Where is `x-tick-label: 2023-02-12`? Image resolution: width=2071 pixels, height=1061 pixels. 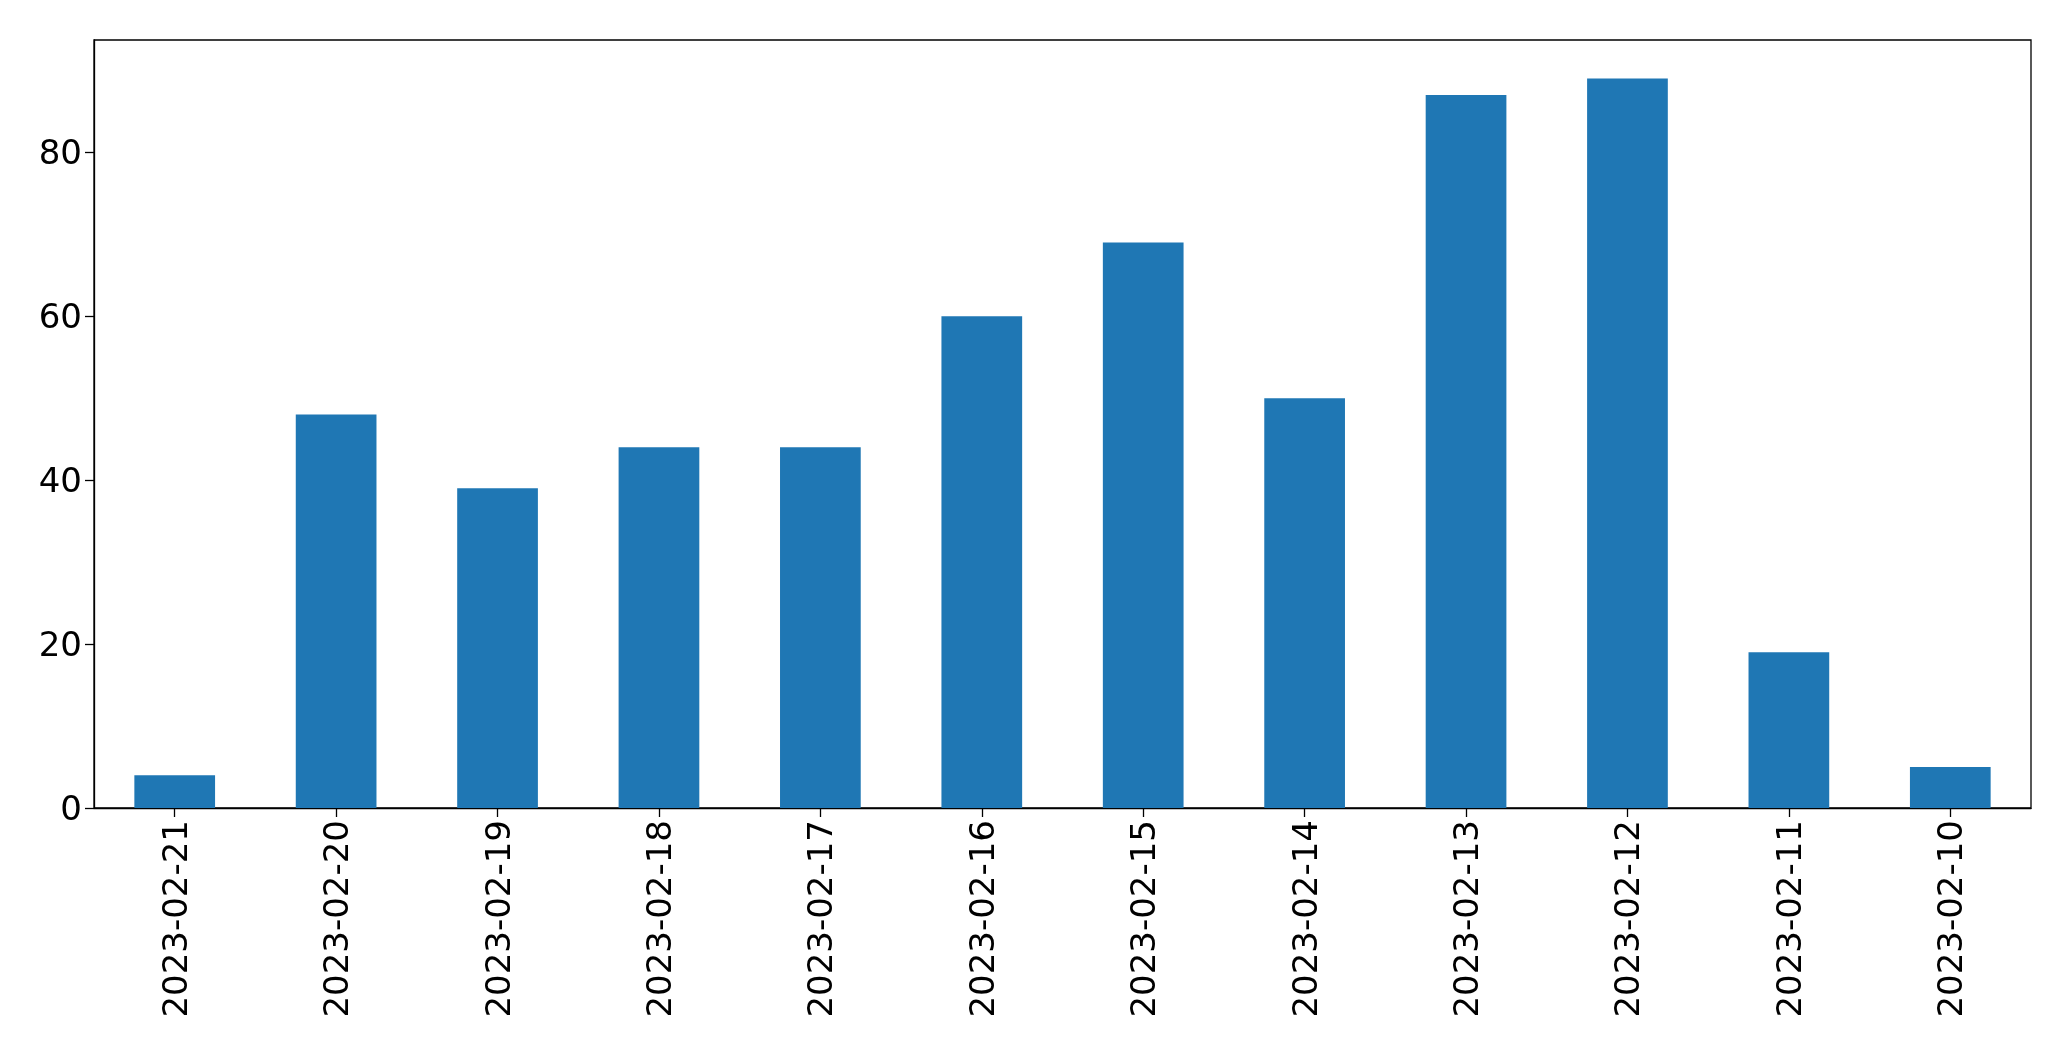 x-tick-label: 2023-02-12 is located at coordinates (1627, 919).